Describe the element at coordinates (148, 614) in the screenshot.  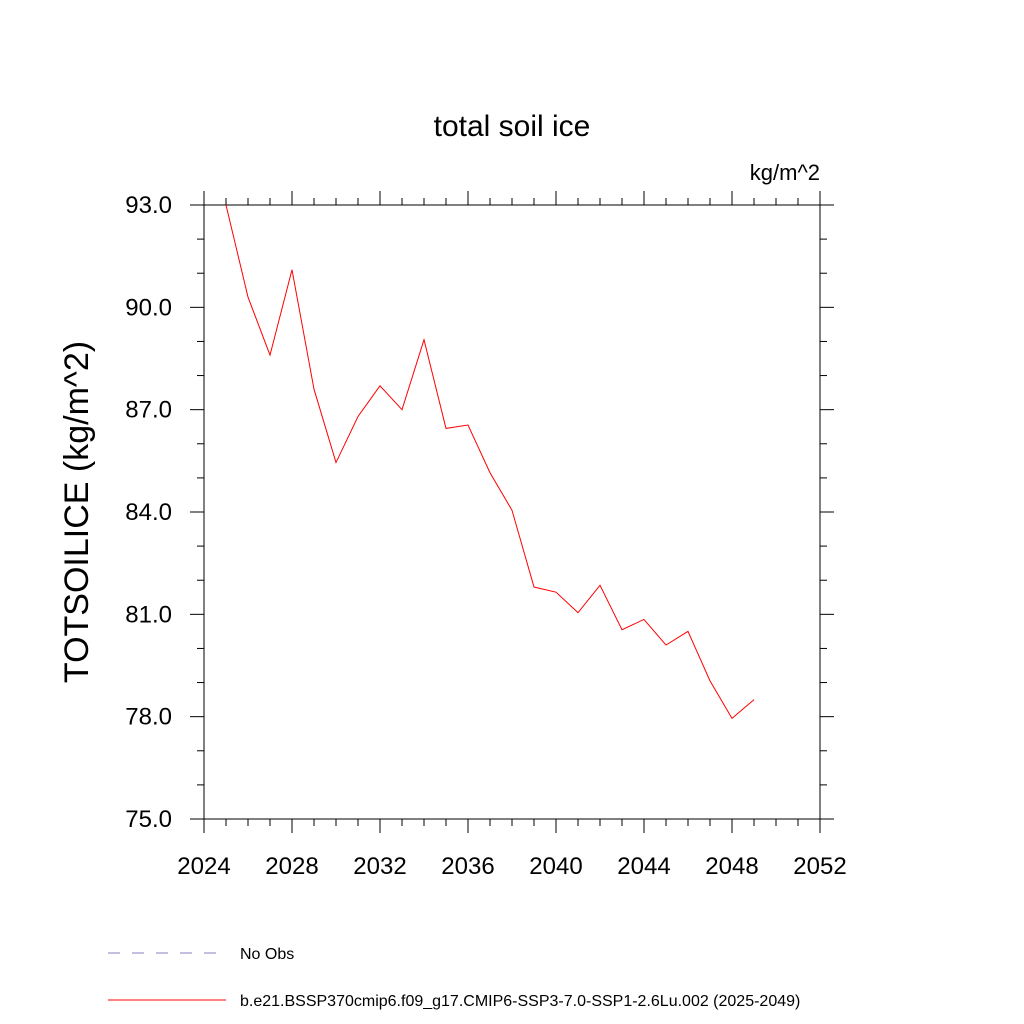
I see `y-tick-label: 81.0` at that location.